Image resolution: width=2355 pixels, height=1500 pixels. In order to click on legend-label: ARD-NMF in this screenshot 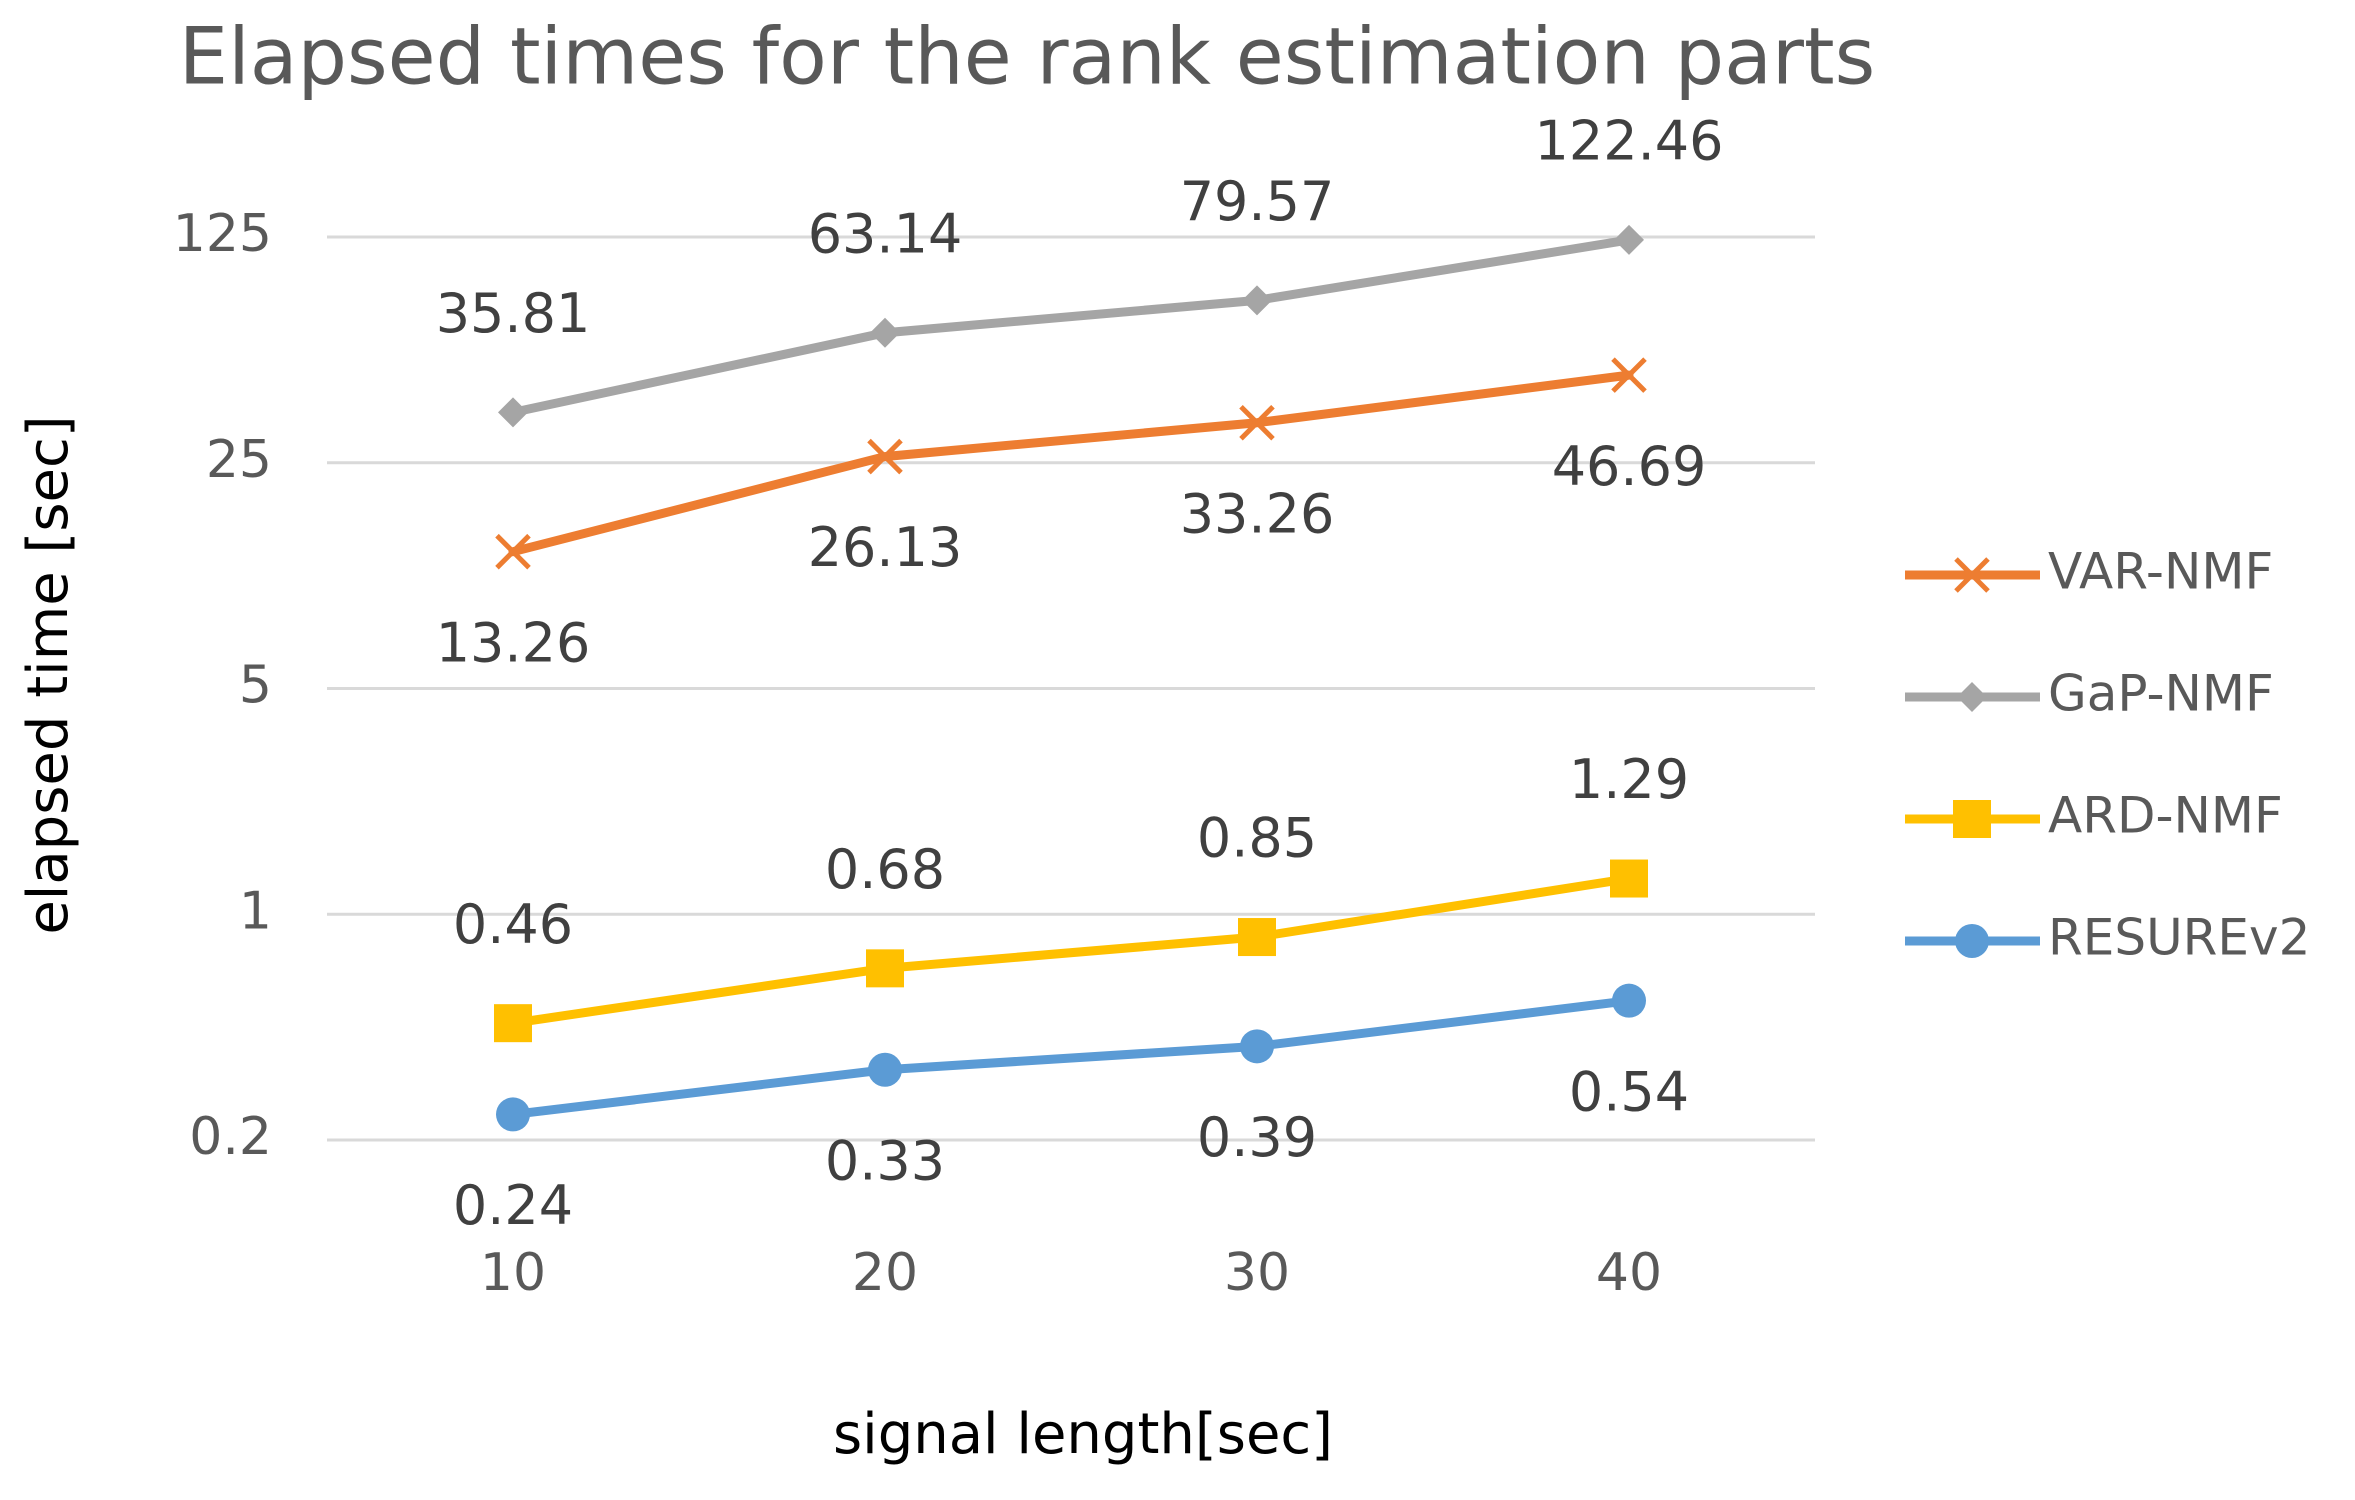, I will do `click(2165, 816)`.